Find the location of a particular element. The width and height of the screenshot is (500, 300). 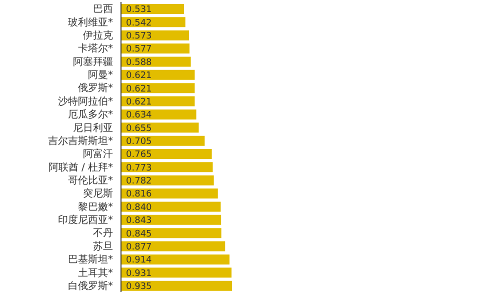

y-tick-label: 尼日利亚 is located at coordinates (93, 128).